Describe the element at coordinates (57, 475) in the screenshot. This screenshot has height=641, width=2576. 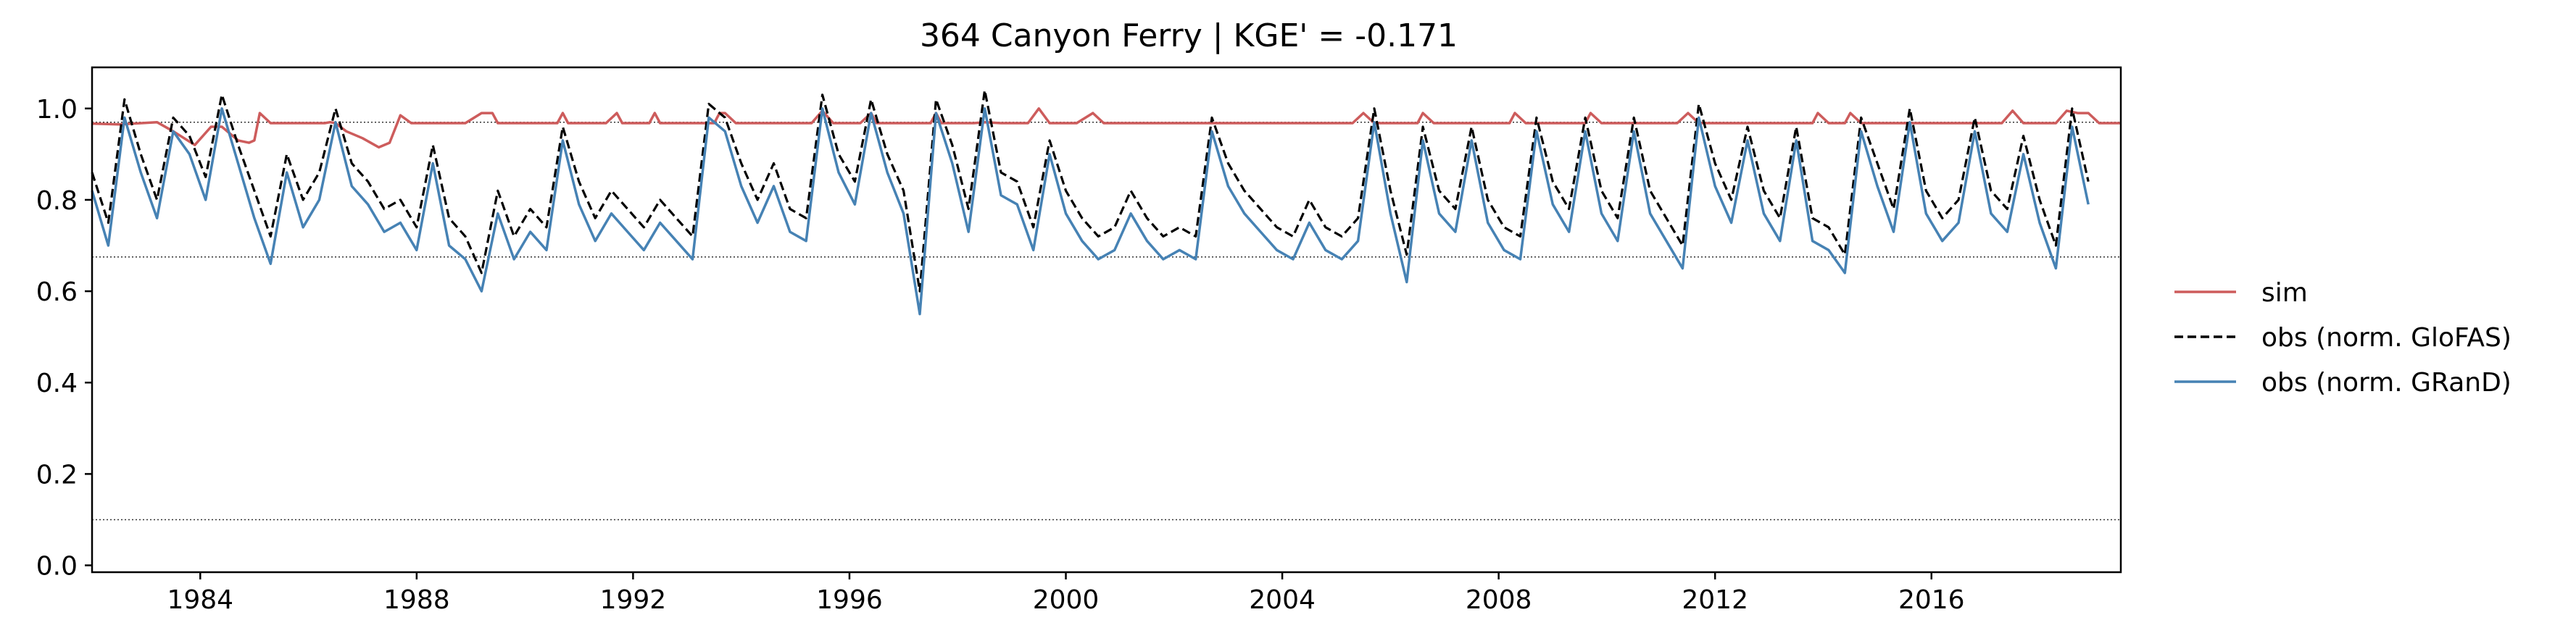
I see `y-tick-label-1: 0.2` at that location.